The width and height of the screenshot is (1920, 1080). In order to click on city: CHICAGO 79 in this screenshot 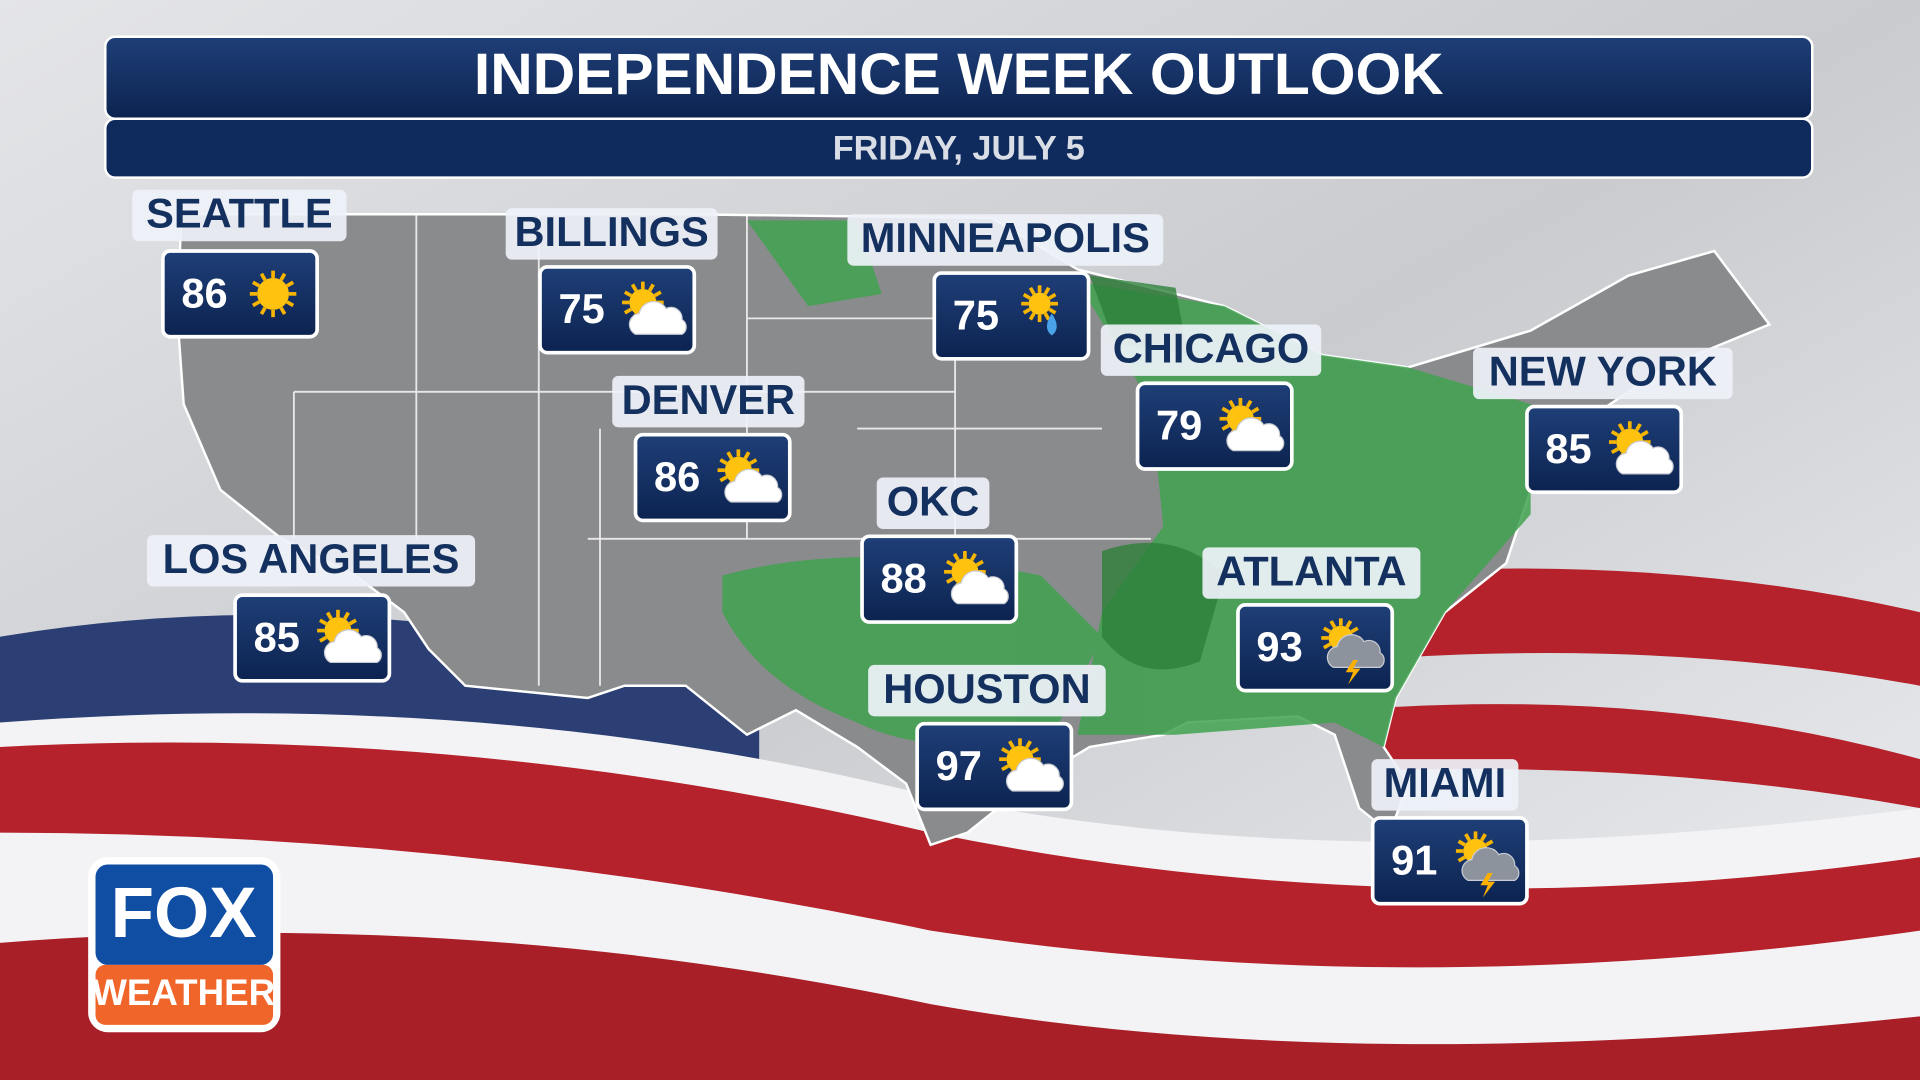, I will do `click(1211, 397)`.